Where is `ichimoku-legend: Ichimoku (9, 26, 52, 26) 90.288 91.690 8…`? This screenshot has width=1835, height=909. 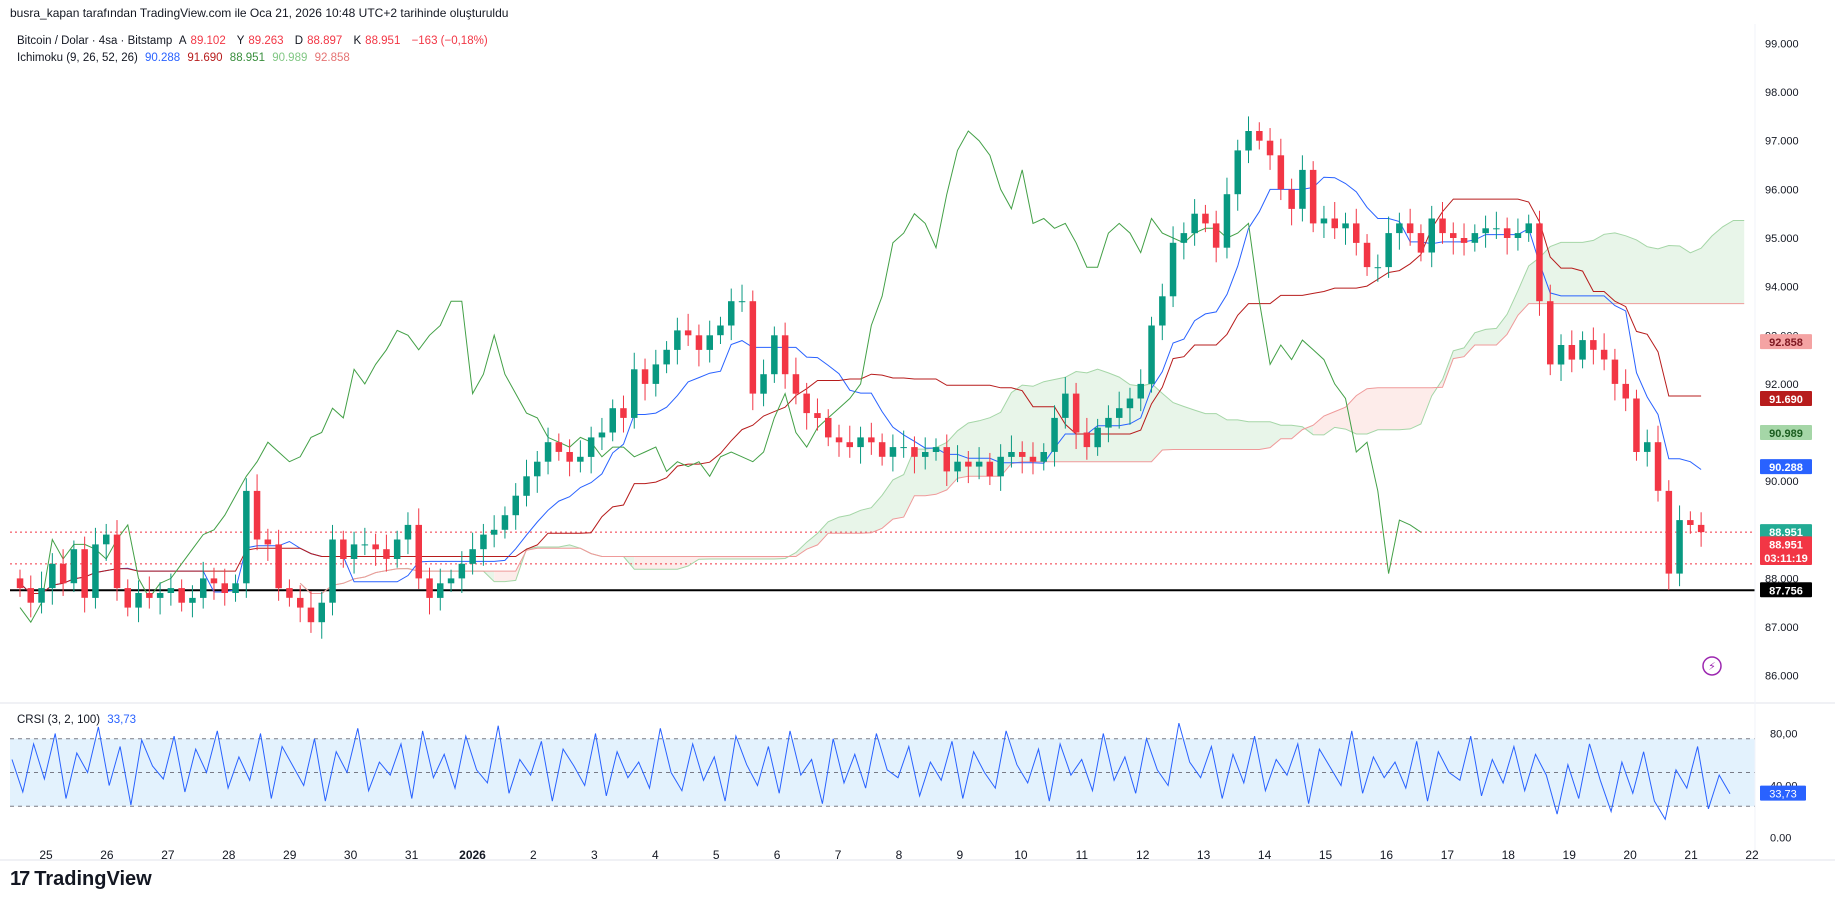 ichimoku-legend: Ichimoku (9, 26, 52, 26) 90.288 91.690 8… is located at coordinates (185, 58).